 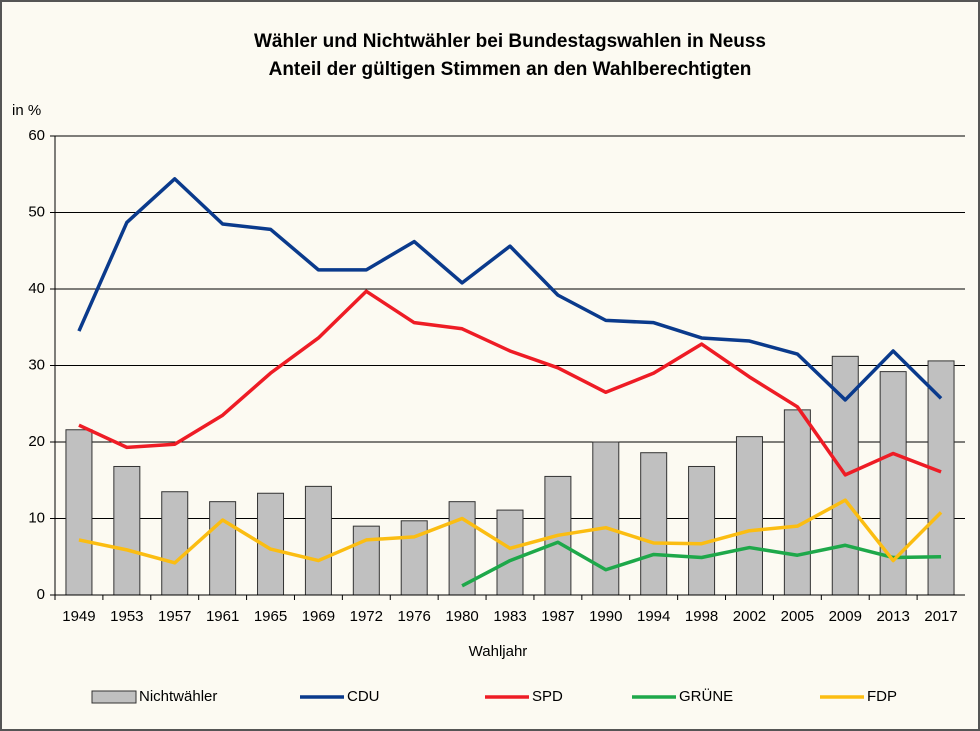 What do you see at coordinates (547, 696) in the screenshot?
I see `legend-label: SPD` at bounding box center [547, 696].